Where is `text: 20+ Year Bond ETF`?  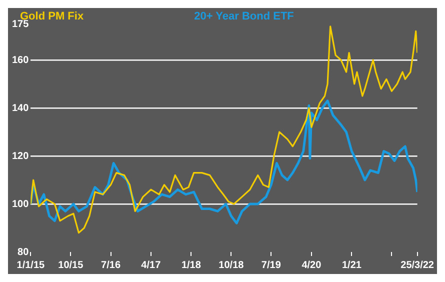
text: 20+ Year Bond ETF is located at coordinates (244, 16).